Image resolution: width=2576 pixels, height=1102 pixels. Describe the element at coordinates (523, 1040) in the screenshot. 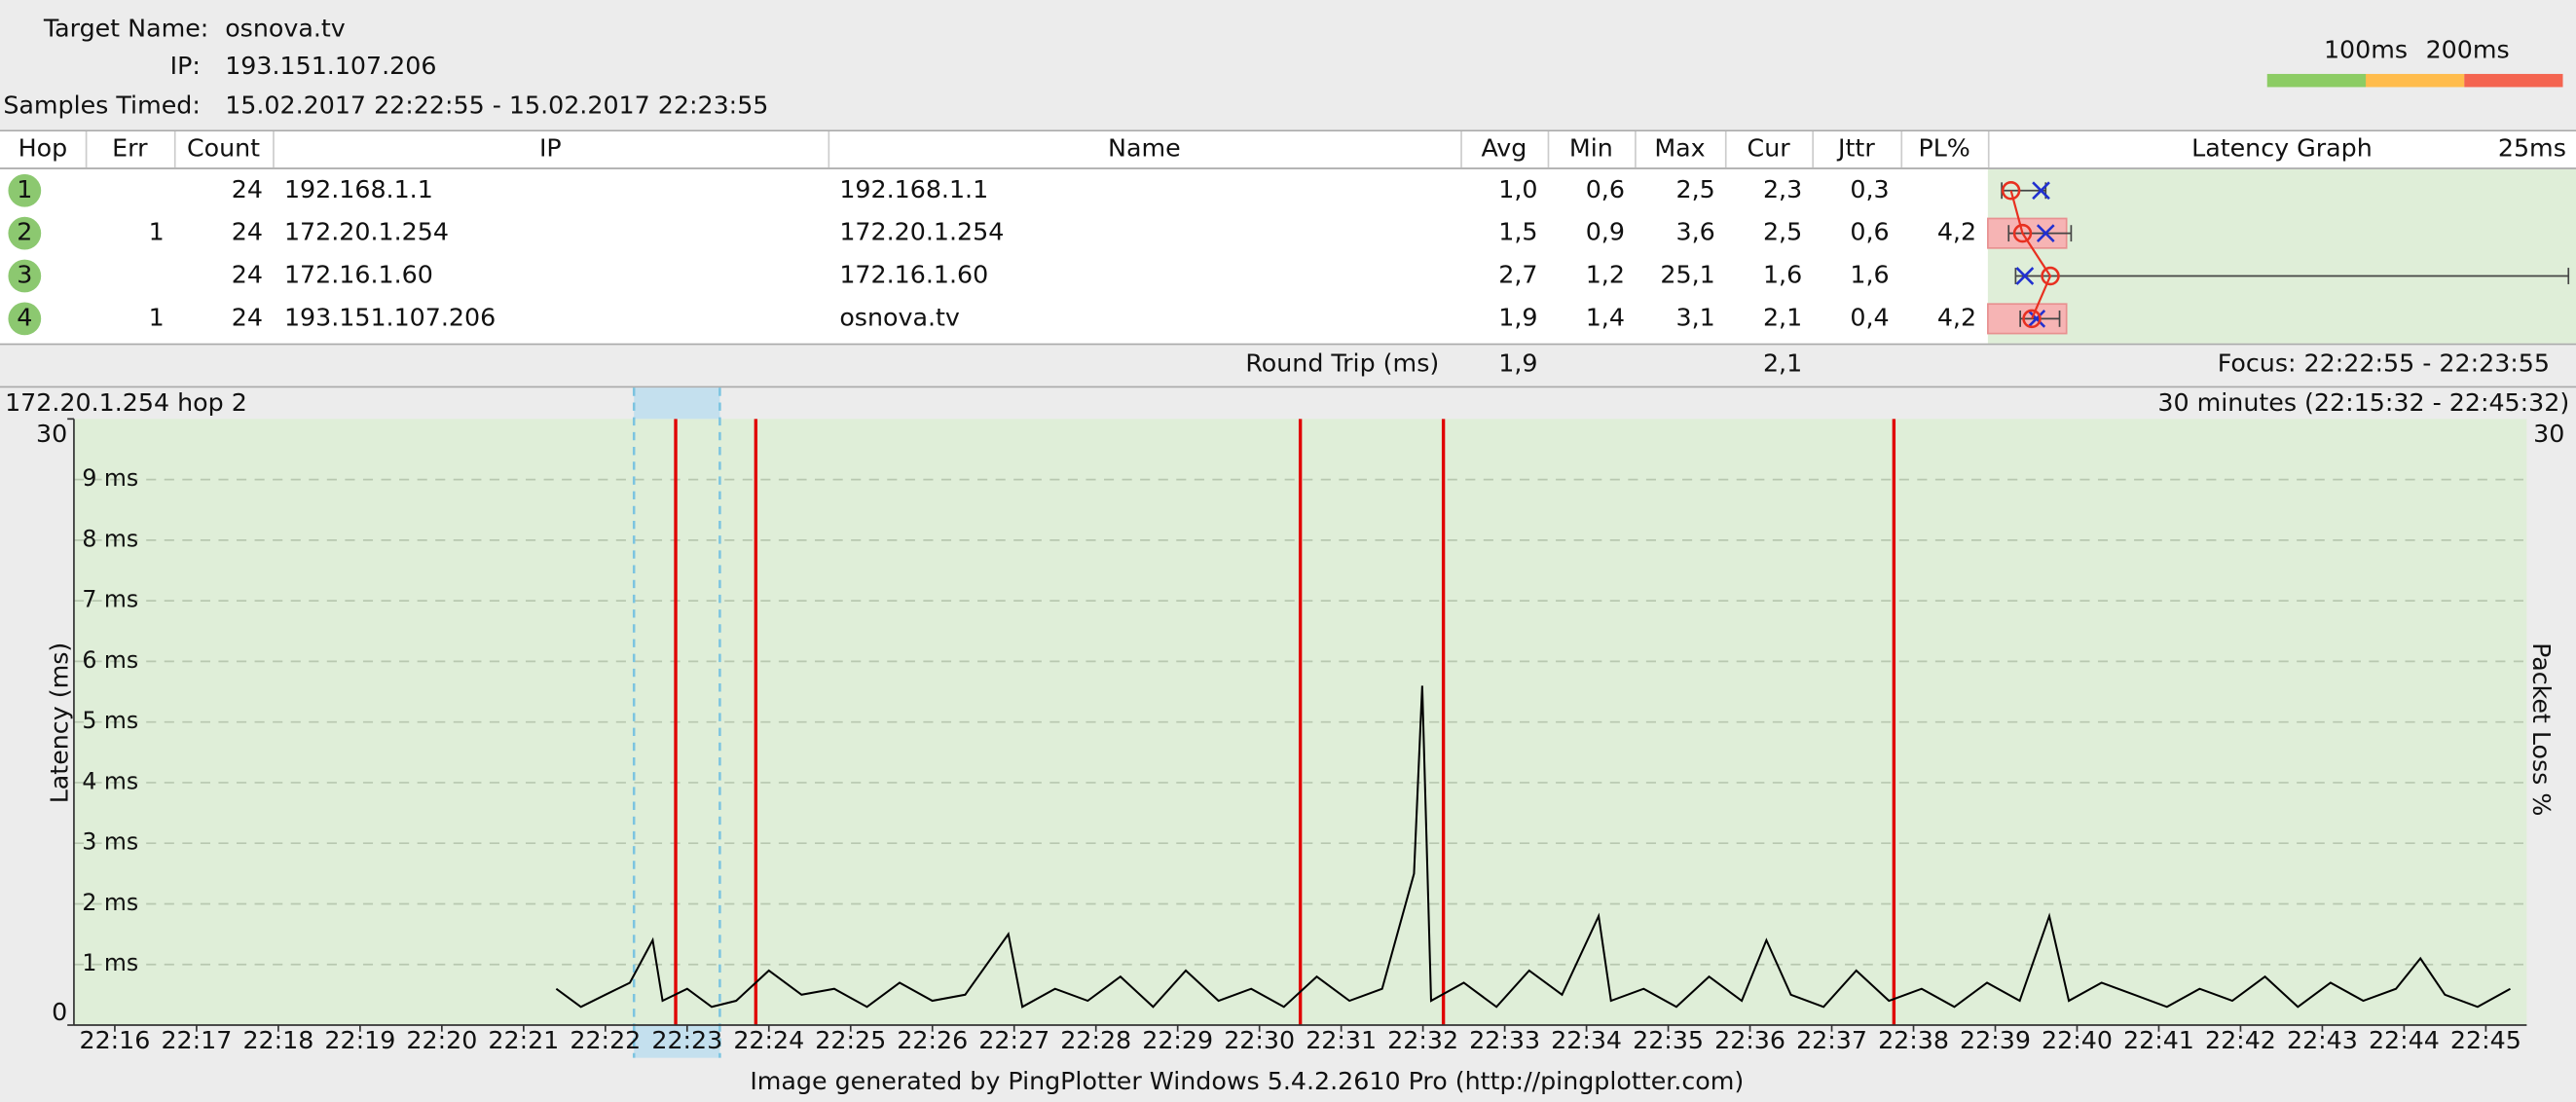

I see `x-tick-label: 22:21` at that location.